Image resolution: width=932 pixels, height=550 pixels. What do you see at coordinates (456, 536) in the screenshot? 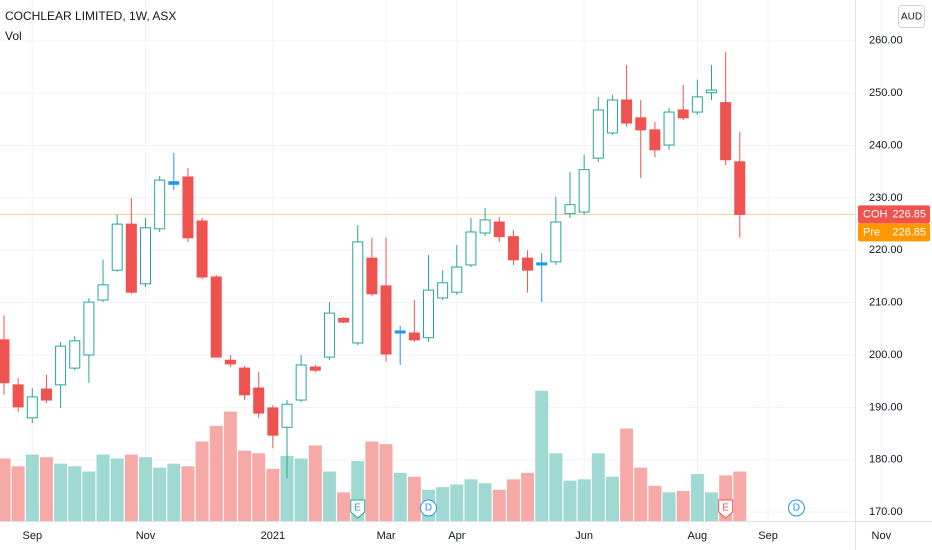
I see `x-tick-label: Apr` at bounding box center [456, 536].